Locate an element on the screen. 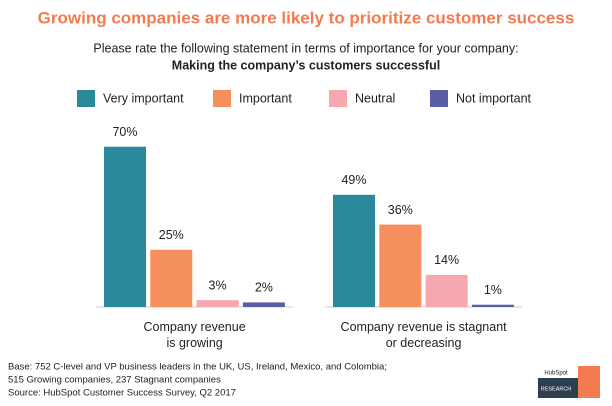 This screenshot has width=612, height=406. data-label: 3% is located at coordinates (218, 285).